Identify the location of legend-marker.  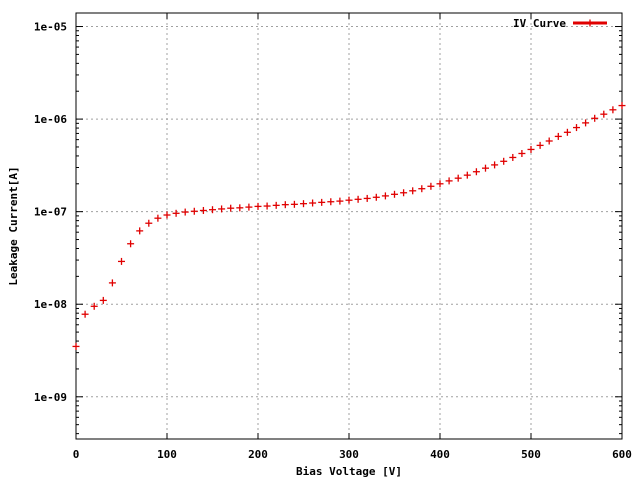
(590, 23).